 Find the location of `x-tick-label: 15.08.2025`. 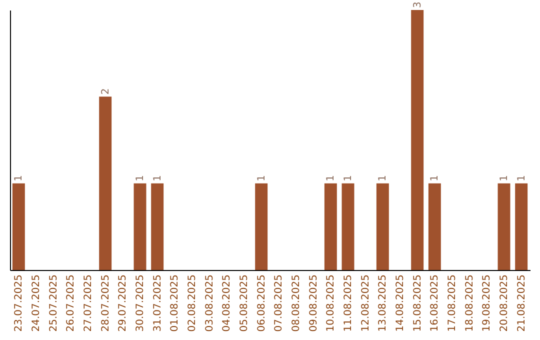

x-tick-label: 15.08.2025 is located at coordinates (418, 303).